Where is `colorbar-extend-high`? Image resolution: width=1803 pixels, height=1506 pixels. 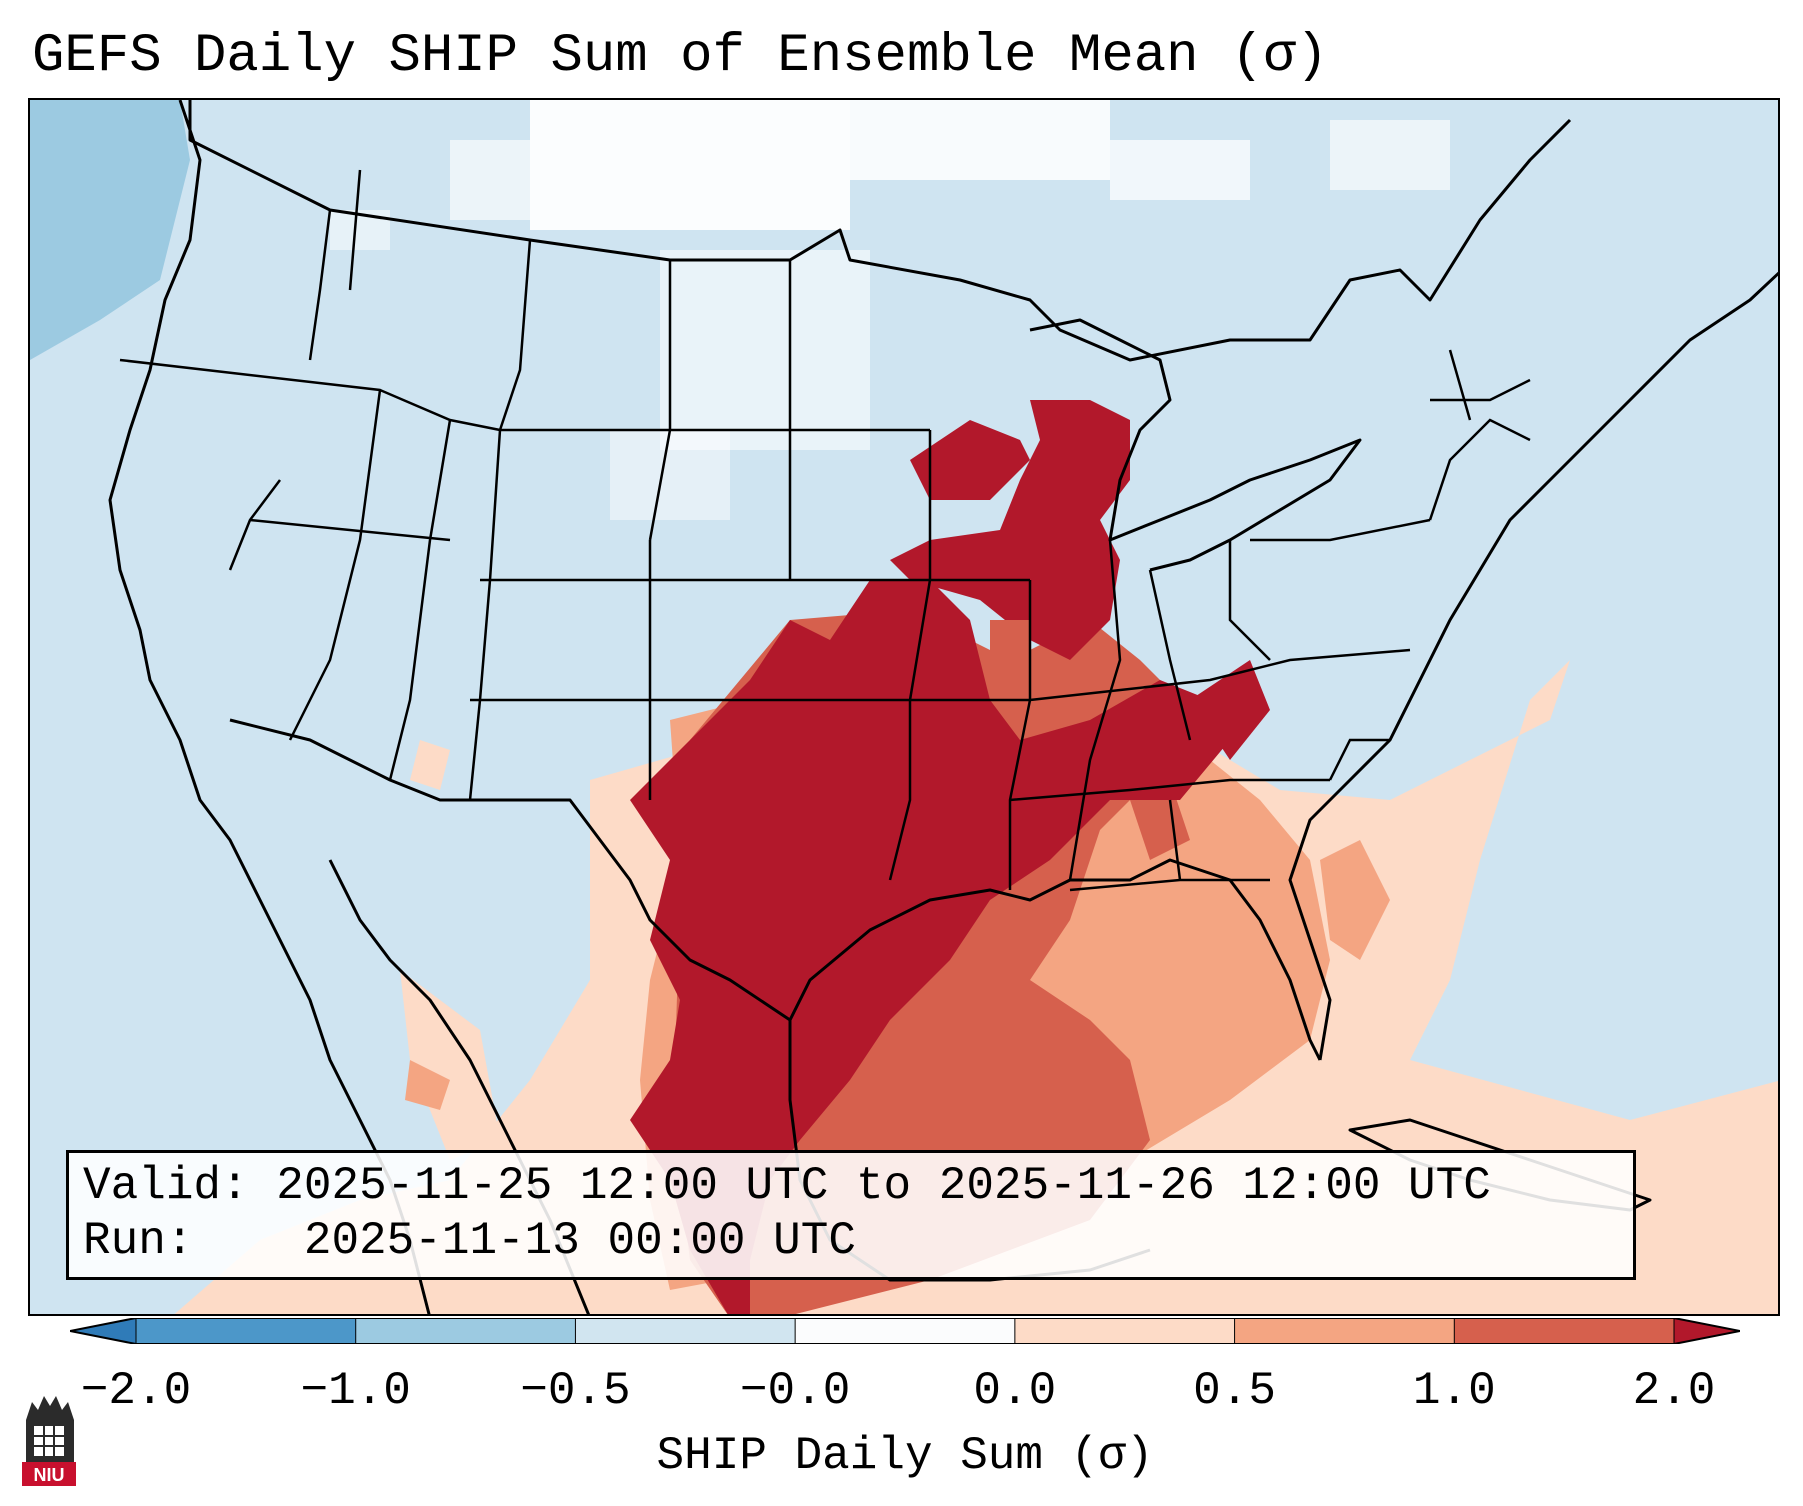
colorbar-extend-high is located at coordinates (1707, 1331).